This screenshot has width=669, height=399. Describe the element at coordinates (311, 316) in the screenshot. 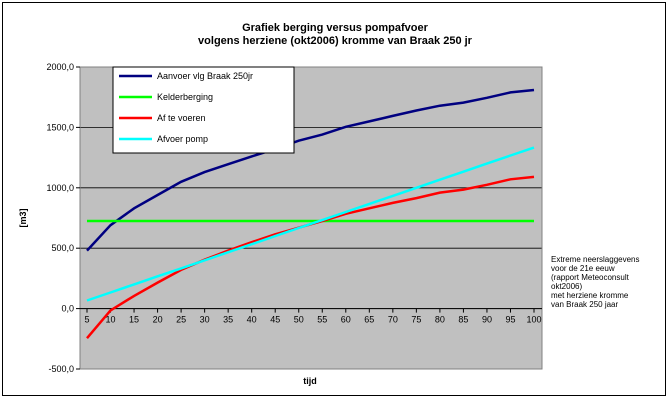

I see `x-axis-ticks: 5 10 15 20 25 30 35 40 45 50 55 60 65 70 75 80 85 90 95 100` at that location.